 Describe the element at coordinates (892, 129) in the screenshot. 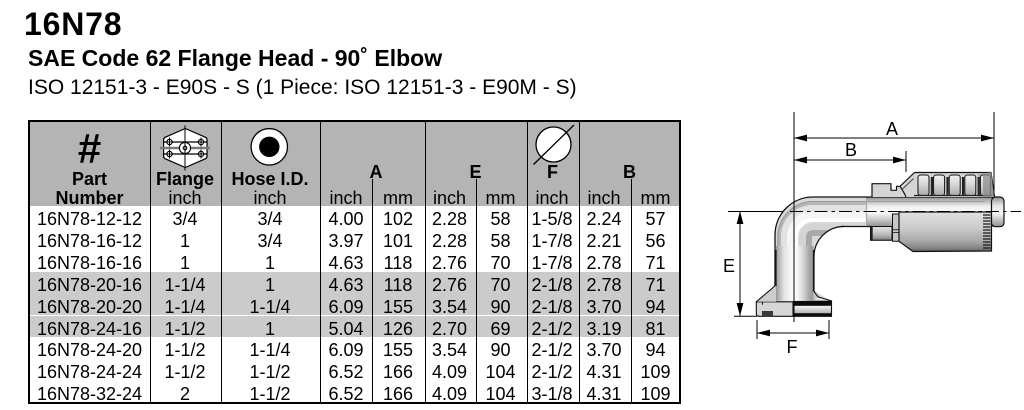

I see `svg-text: A` at that location.